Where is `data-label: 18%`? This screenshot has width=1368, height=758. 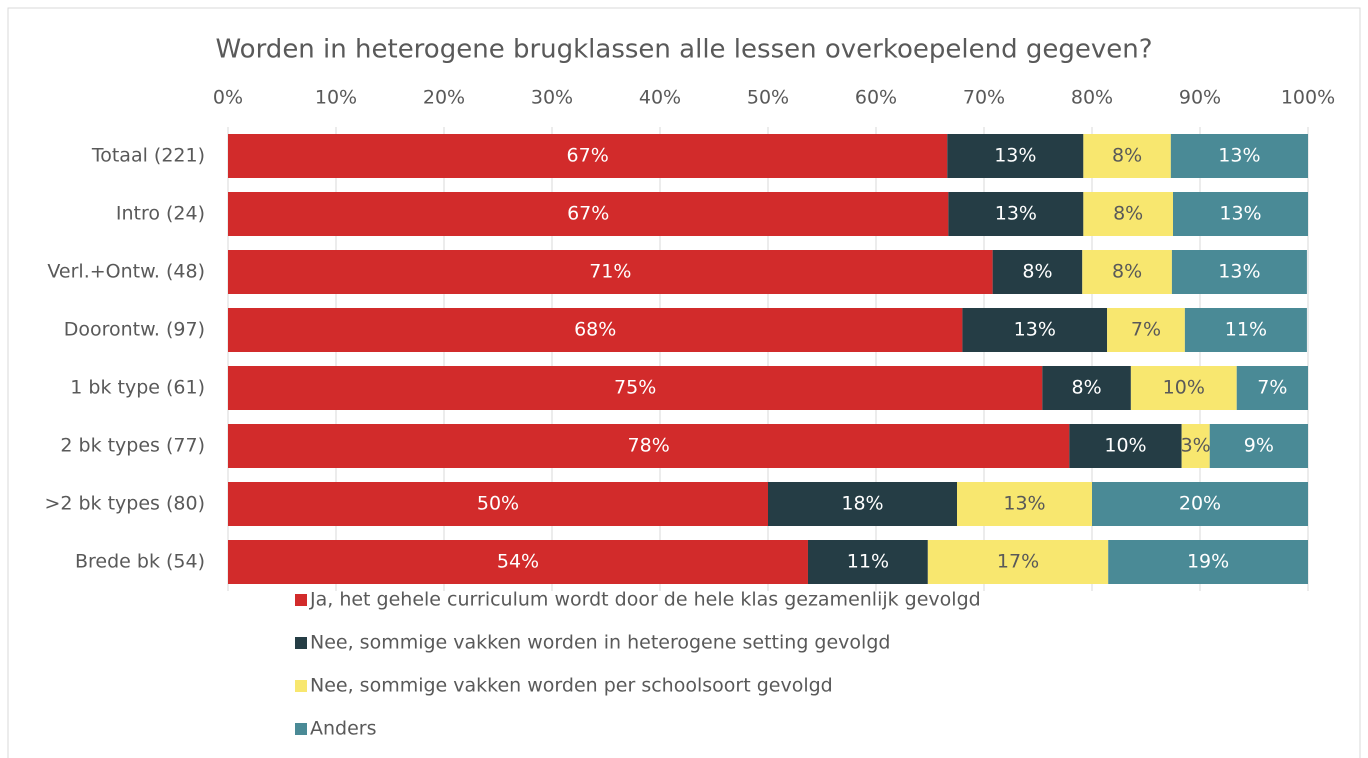
data-label: 18% is located at coordinates (862, 504).